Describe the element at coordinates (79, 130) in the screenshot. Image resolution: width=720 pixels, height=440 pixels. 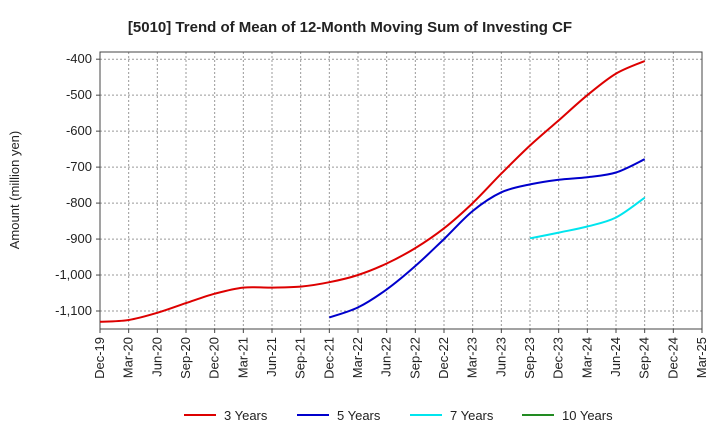
I see `y-tick-label: -600` at that location.